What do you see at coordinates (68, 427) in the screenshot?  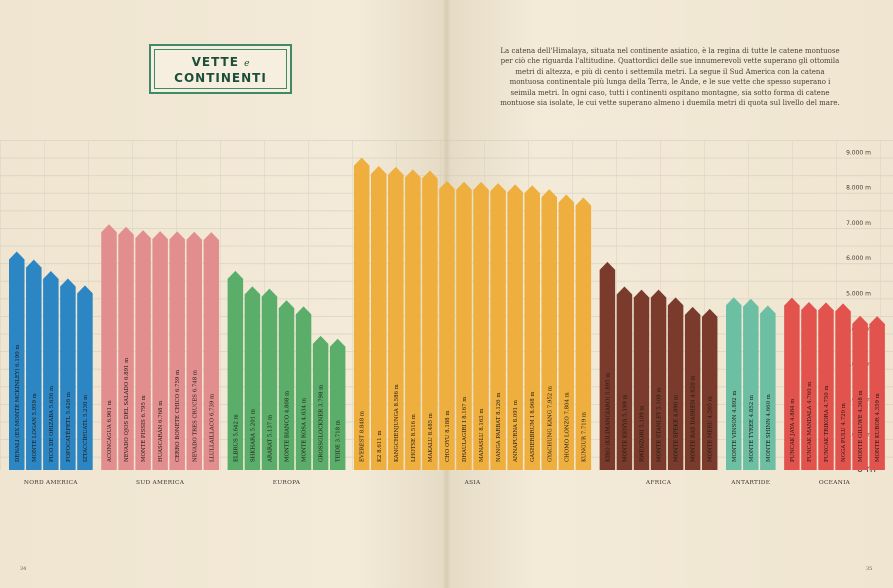 I see `mountain-label: POPOCATÉPETL 5.426 m` at bounding box center [68, 427].